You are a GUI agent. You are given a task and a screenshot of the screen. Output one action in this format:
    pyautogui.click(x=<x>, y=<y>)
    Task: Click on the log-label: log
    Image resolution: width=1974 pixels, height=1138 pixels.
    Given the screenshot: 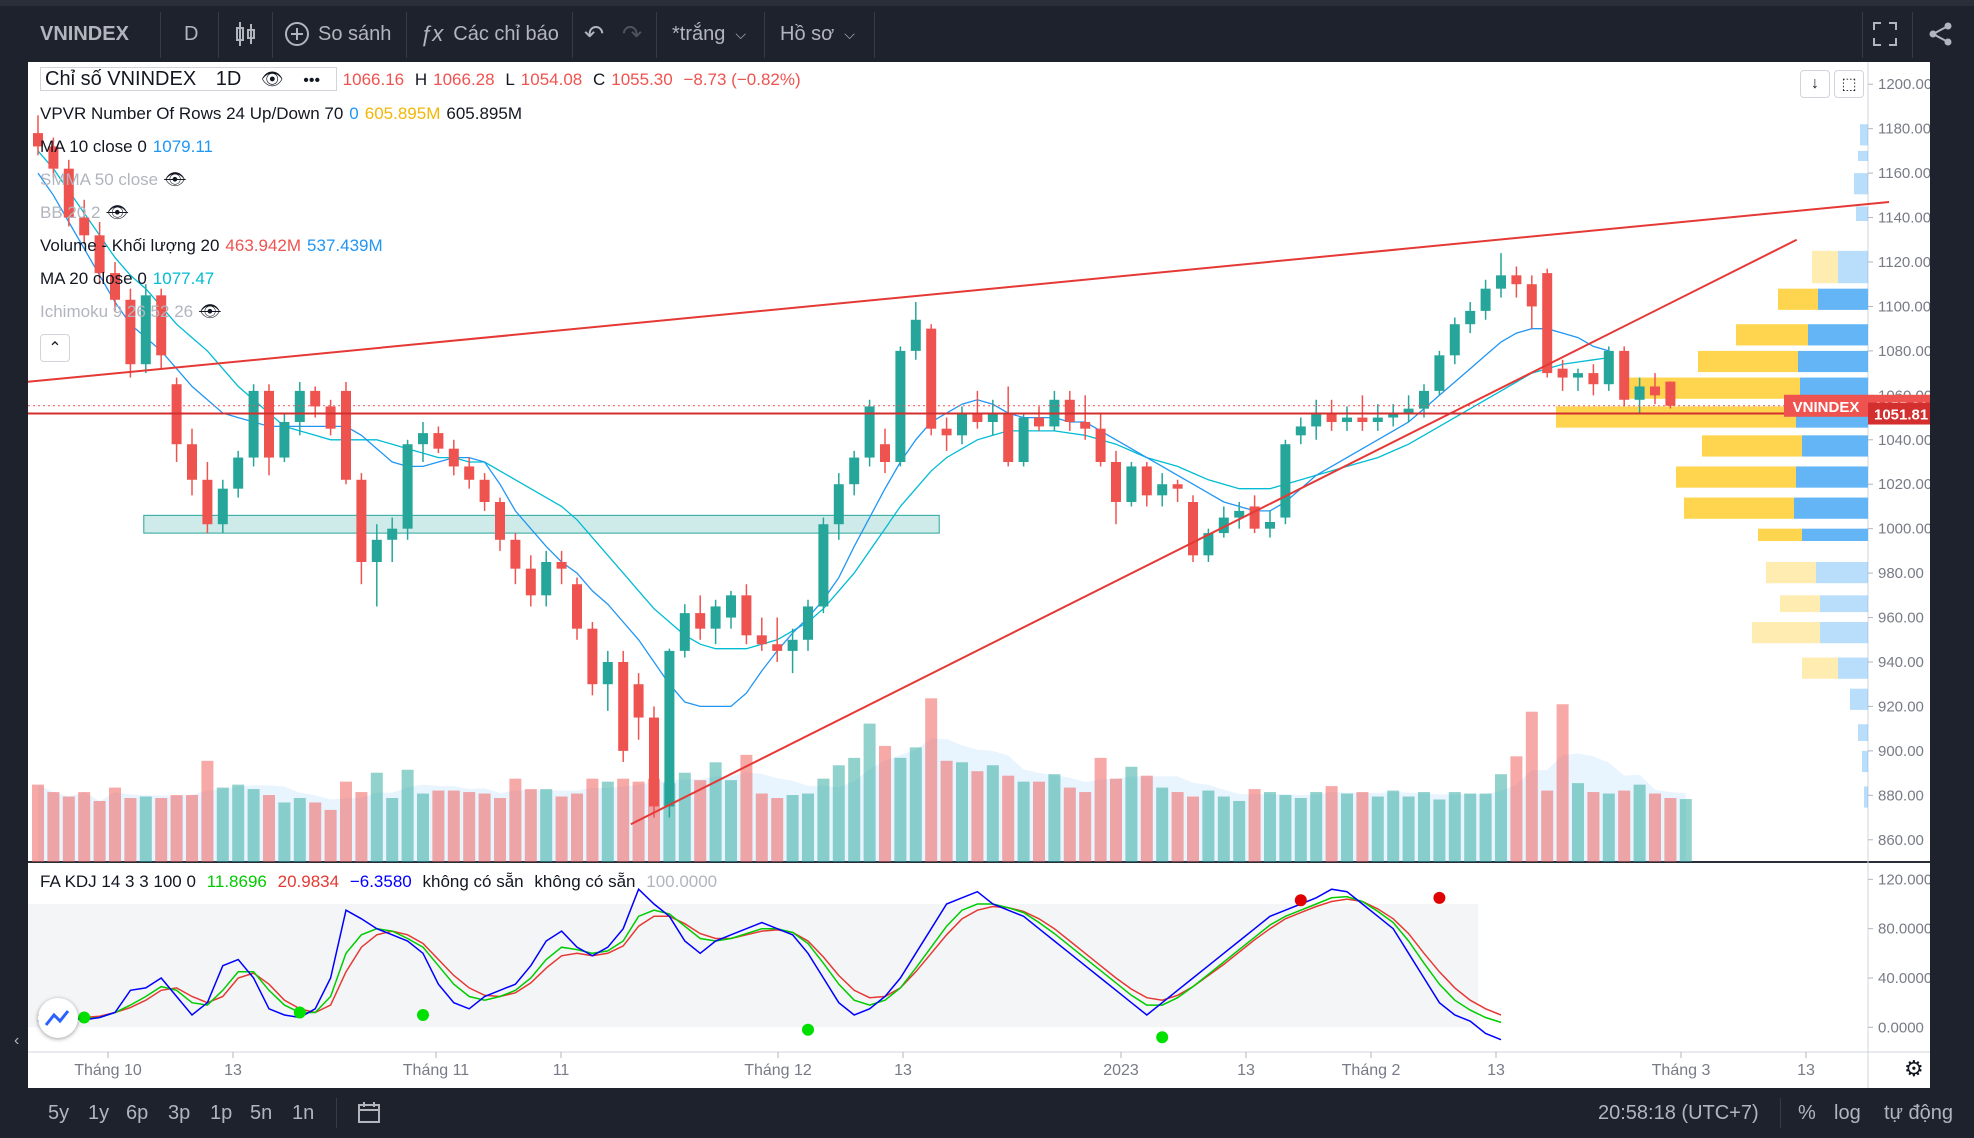 What is the action you would take?
    pyautogui.click(x=1847, y=1112)
    